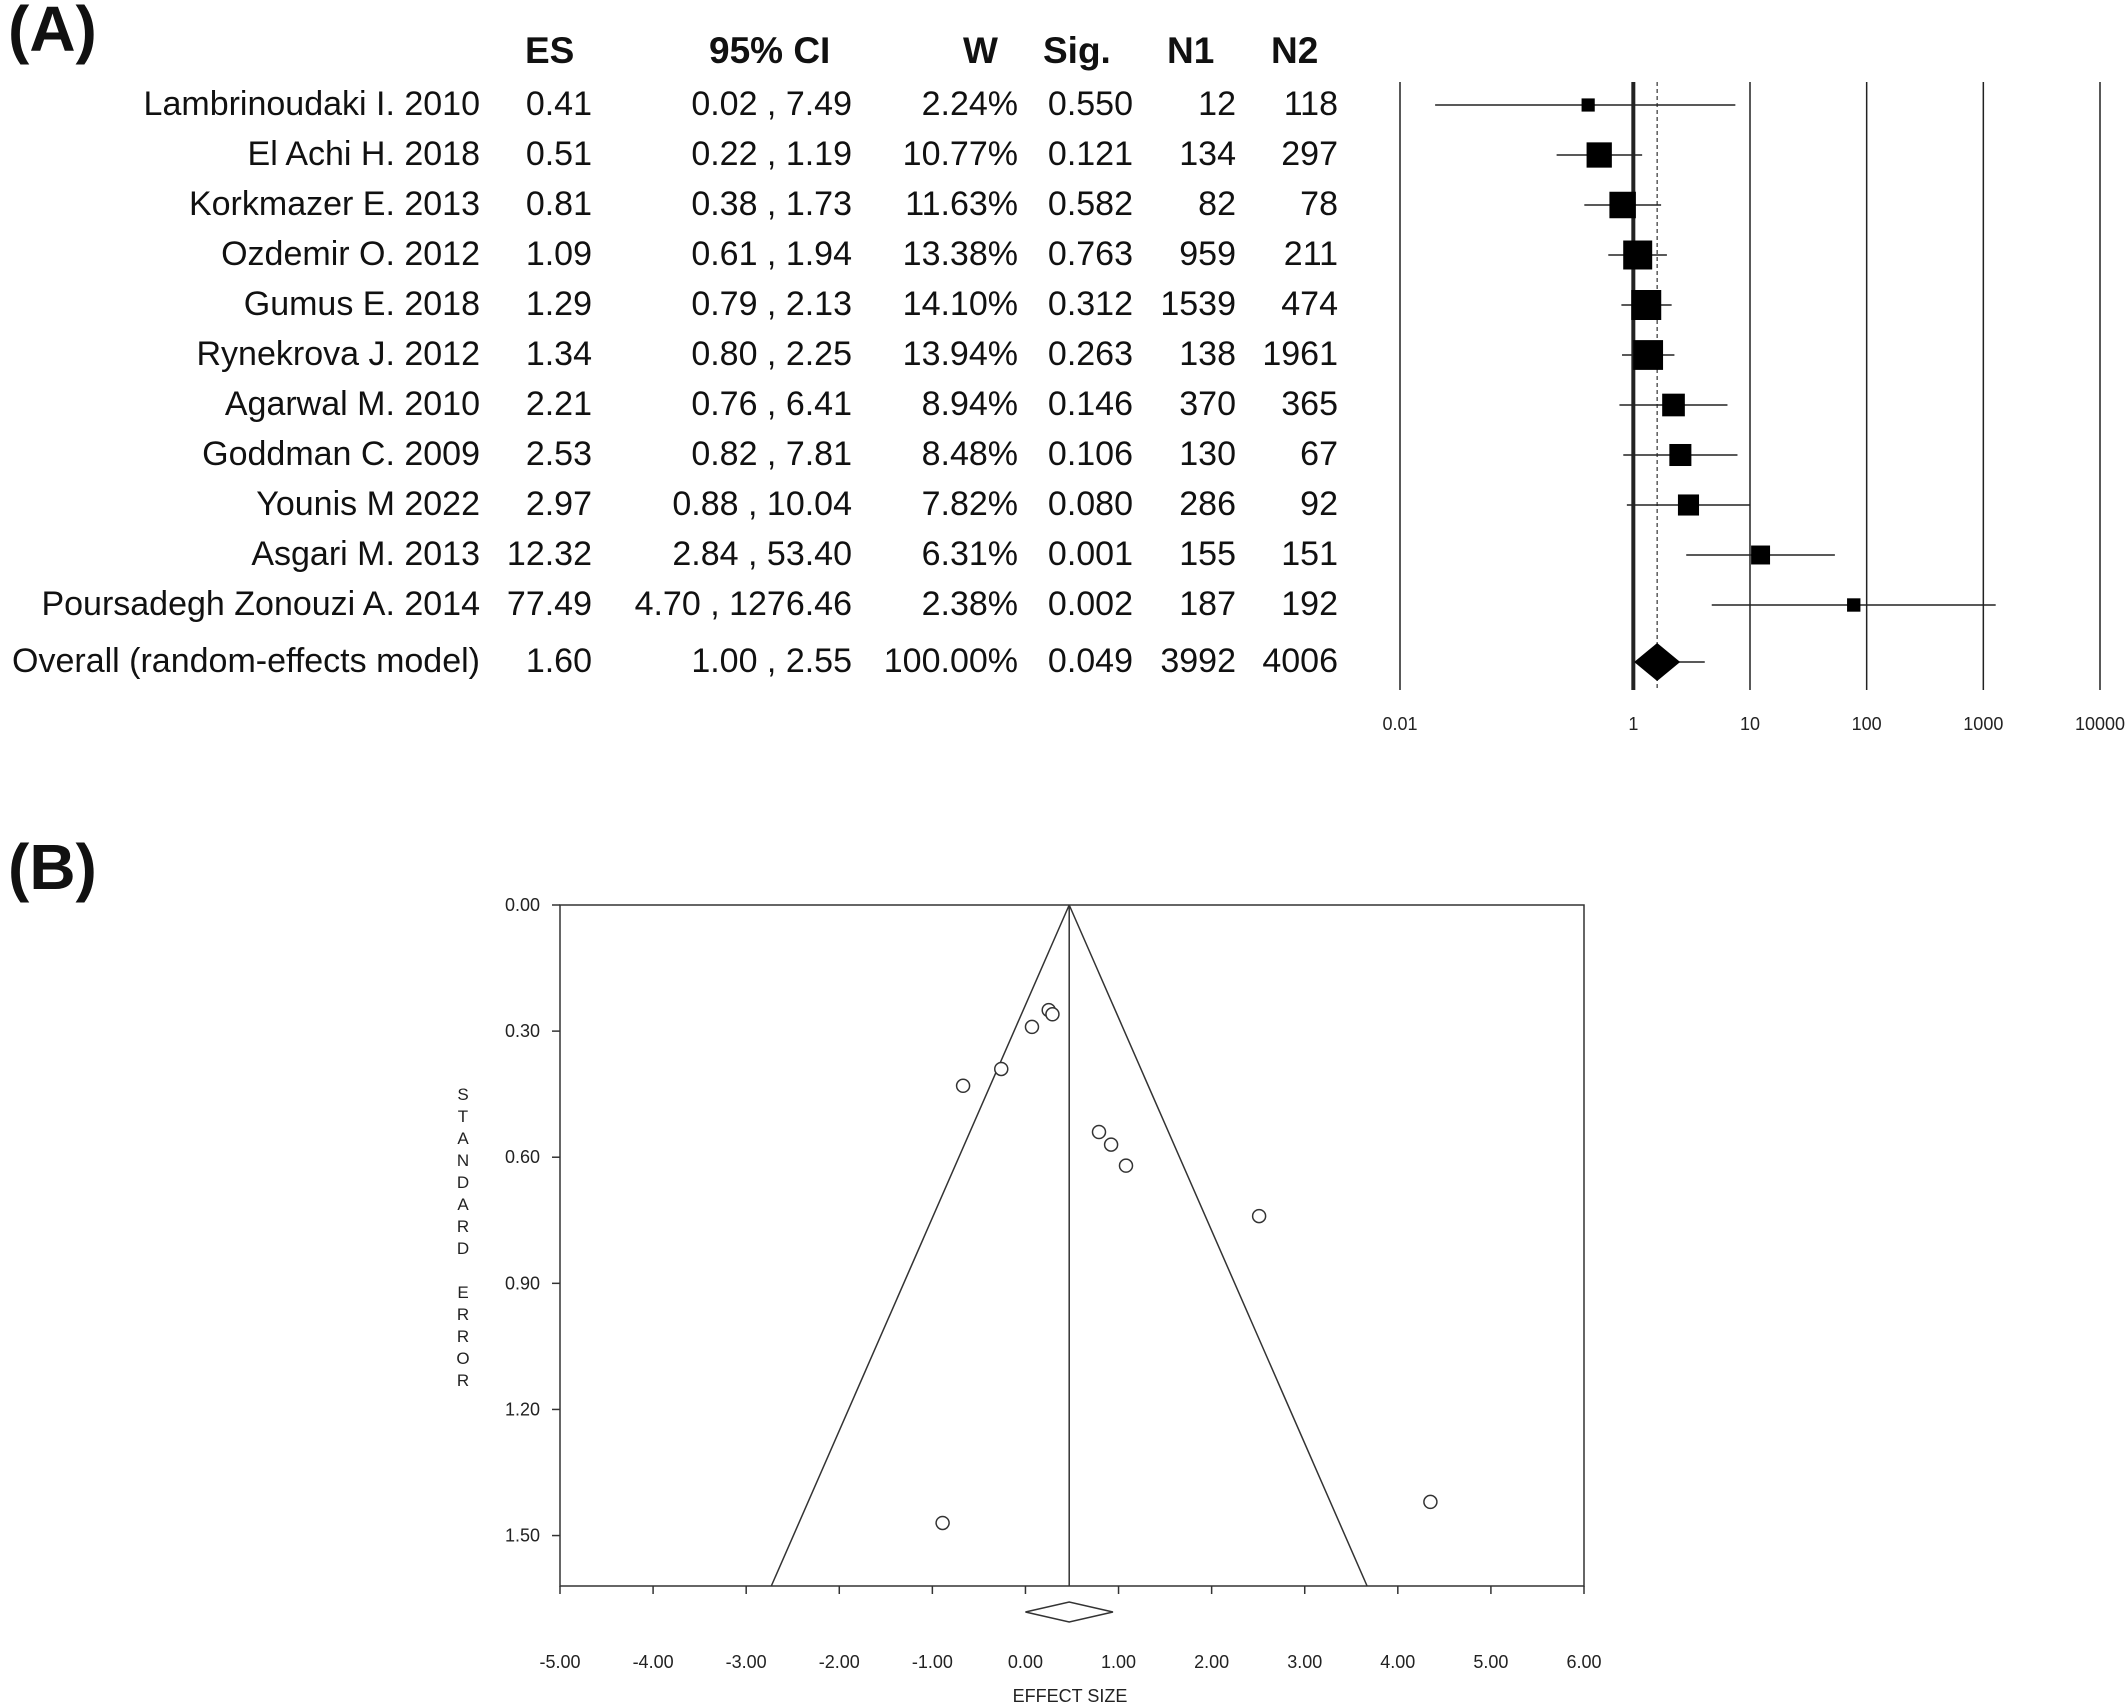 The width and height of the screenshot is (2128, 1704). What do you see at coordinates (522, 1157) in the screenshot?
I see `y-tick-label: 0.60` at bounding box center [522, 1157].